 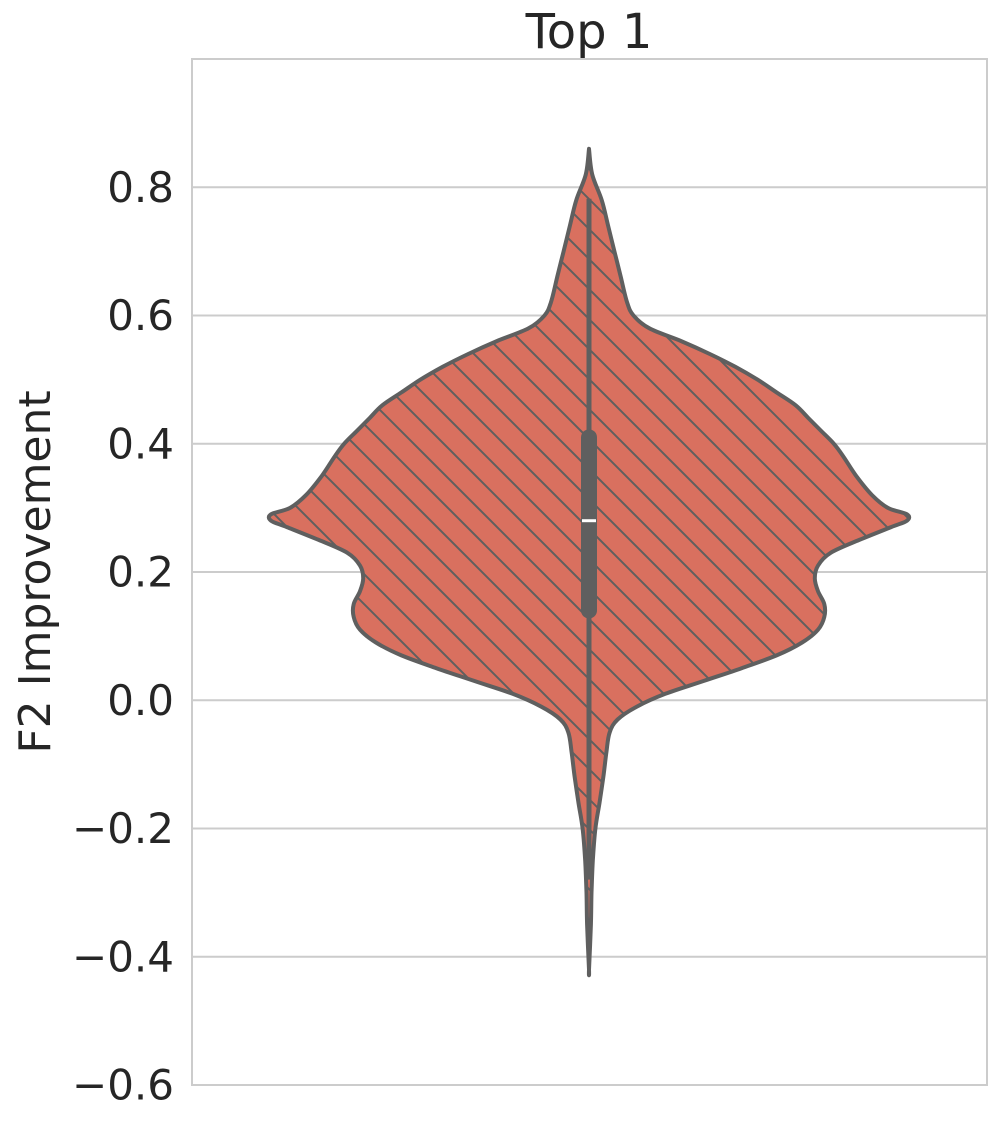 I want to click on y-tick-label: −0.2, so click(x=123, y=828).